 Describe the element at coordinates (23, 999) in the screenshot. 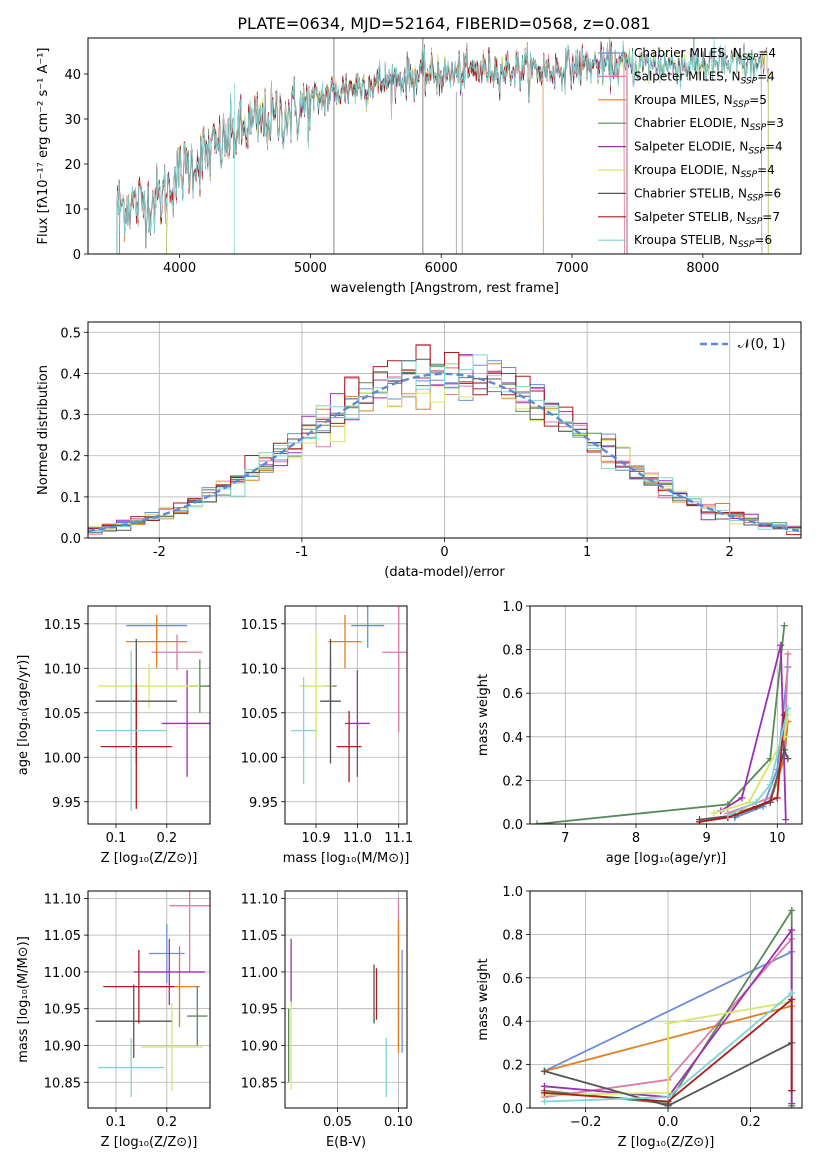

I see `y-axis-label: mass [log₁₀(M/M⊙)]` at that location.